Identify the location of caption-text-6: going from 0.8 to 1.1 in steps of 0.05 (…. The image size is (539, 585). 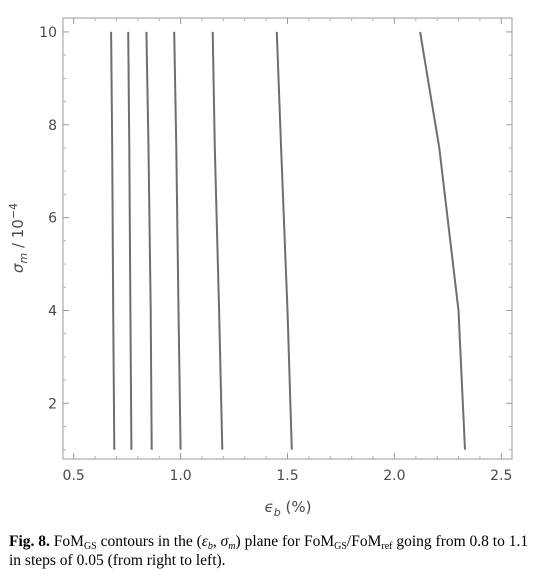
(269, 551).